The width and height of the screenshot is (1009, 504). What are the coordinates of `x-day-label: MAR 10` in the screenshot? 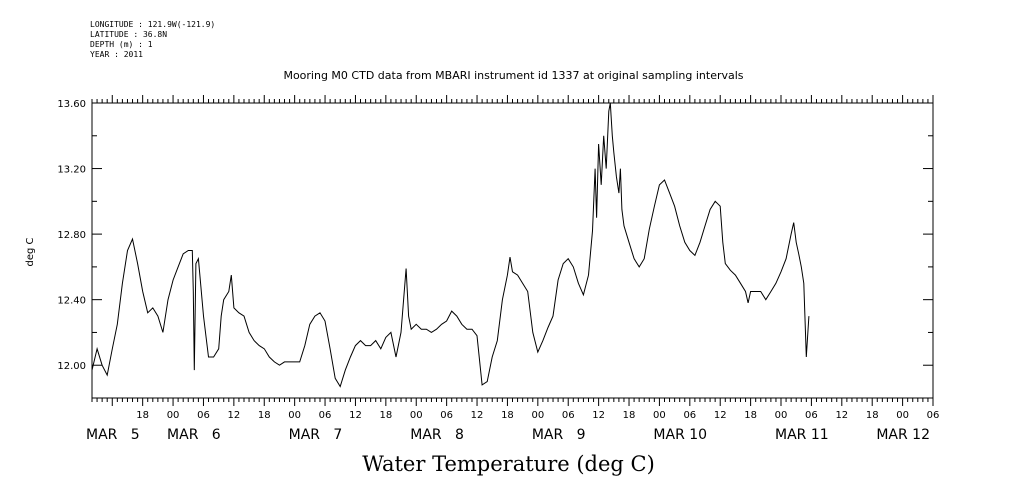 It's located at (680, 435).